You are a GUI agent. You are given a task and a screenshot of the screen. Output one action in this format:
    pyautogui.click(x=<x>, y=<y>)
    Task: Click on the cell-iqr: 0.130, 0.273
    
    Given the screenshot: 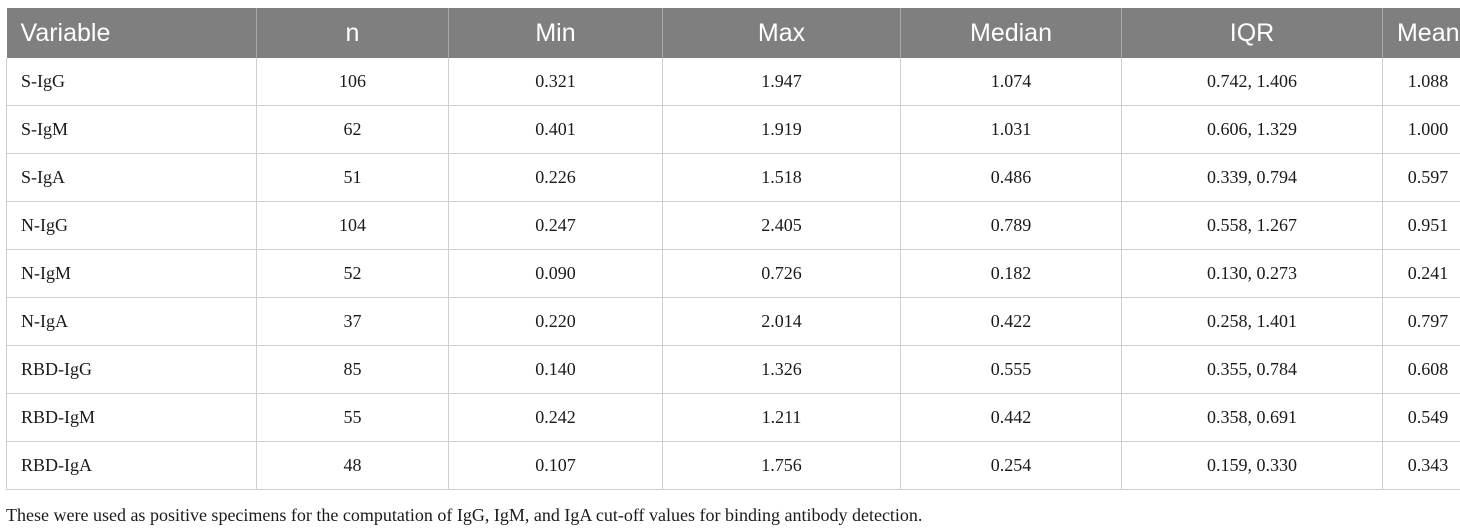 What is the action you would take?
    pyautogui.click(x=1252, y=273)
    